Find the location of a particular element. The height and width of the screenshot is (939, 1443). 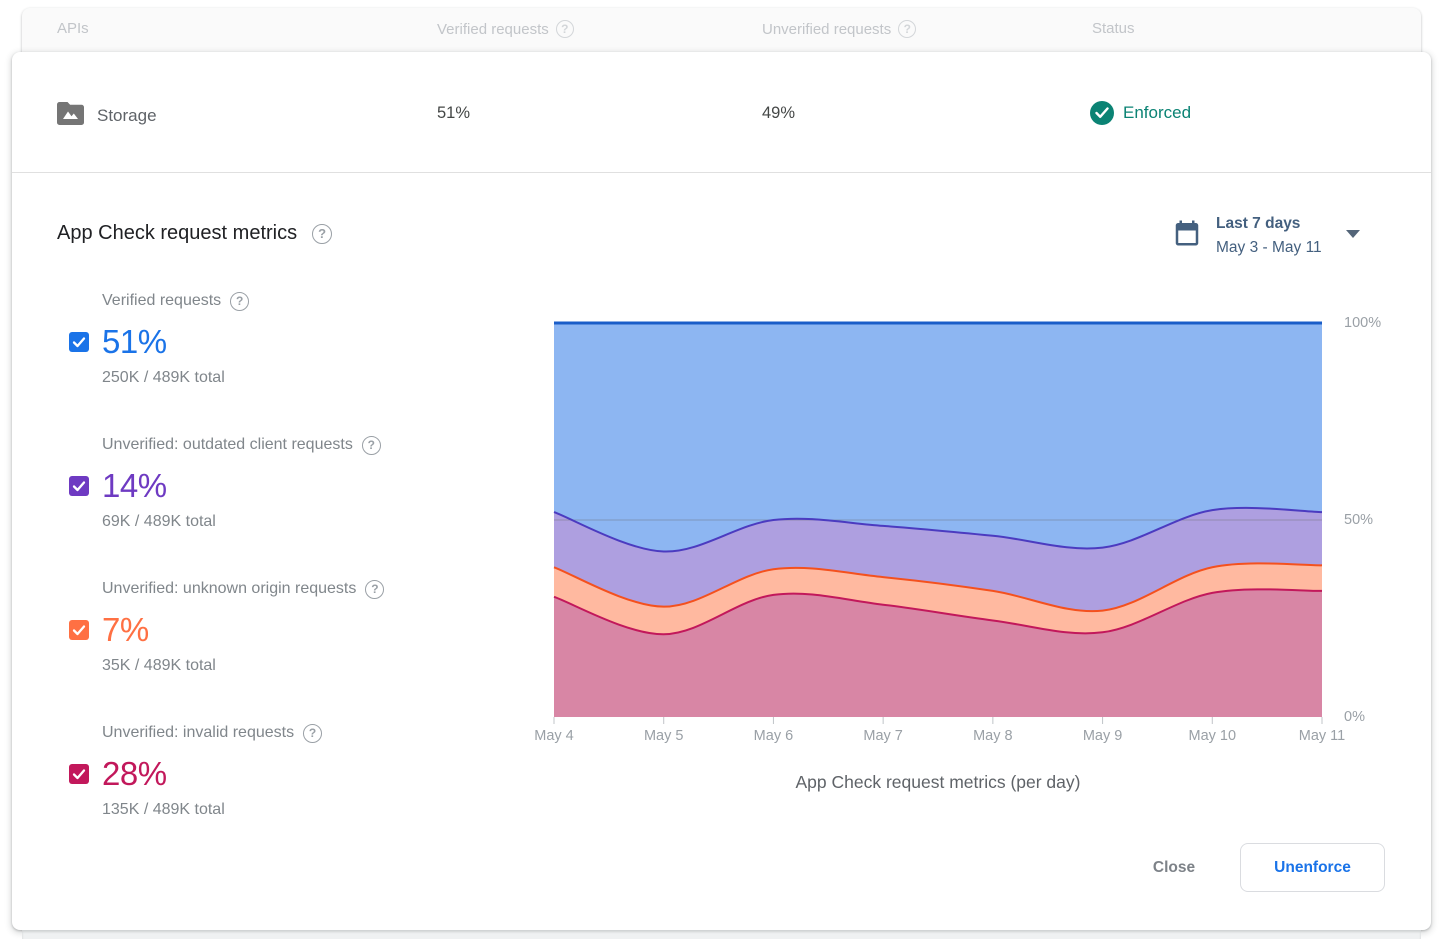

legend-percent: 7% is located at coordinates (125, 629).